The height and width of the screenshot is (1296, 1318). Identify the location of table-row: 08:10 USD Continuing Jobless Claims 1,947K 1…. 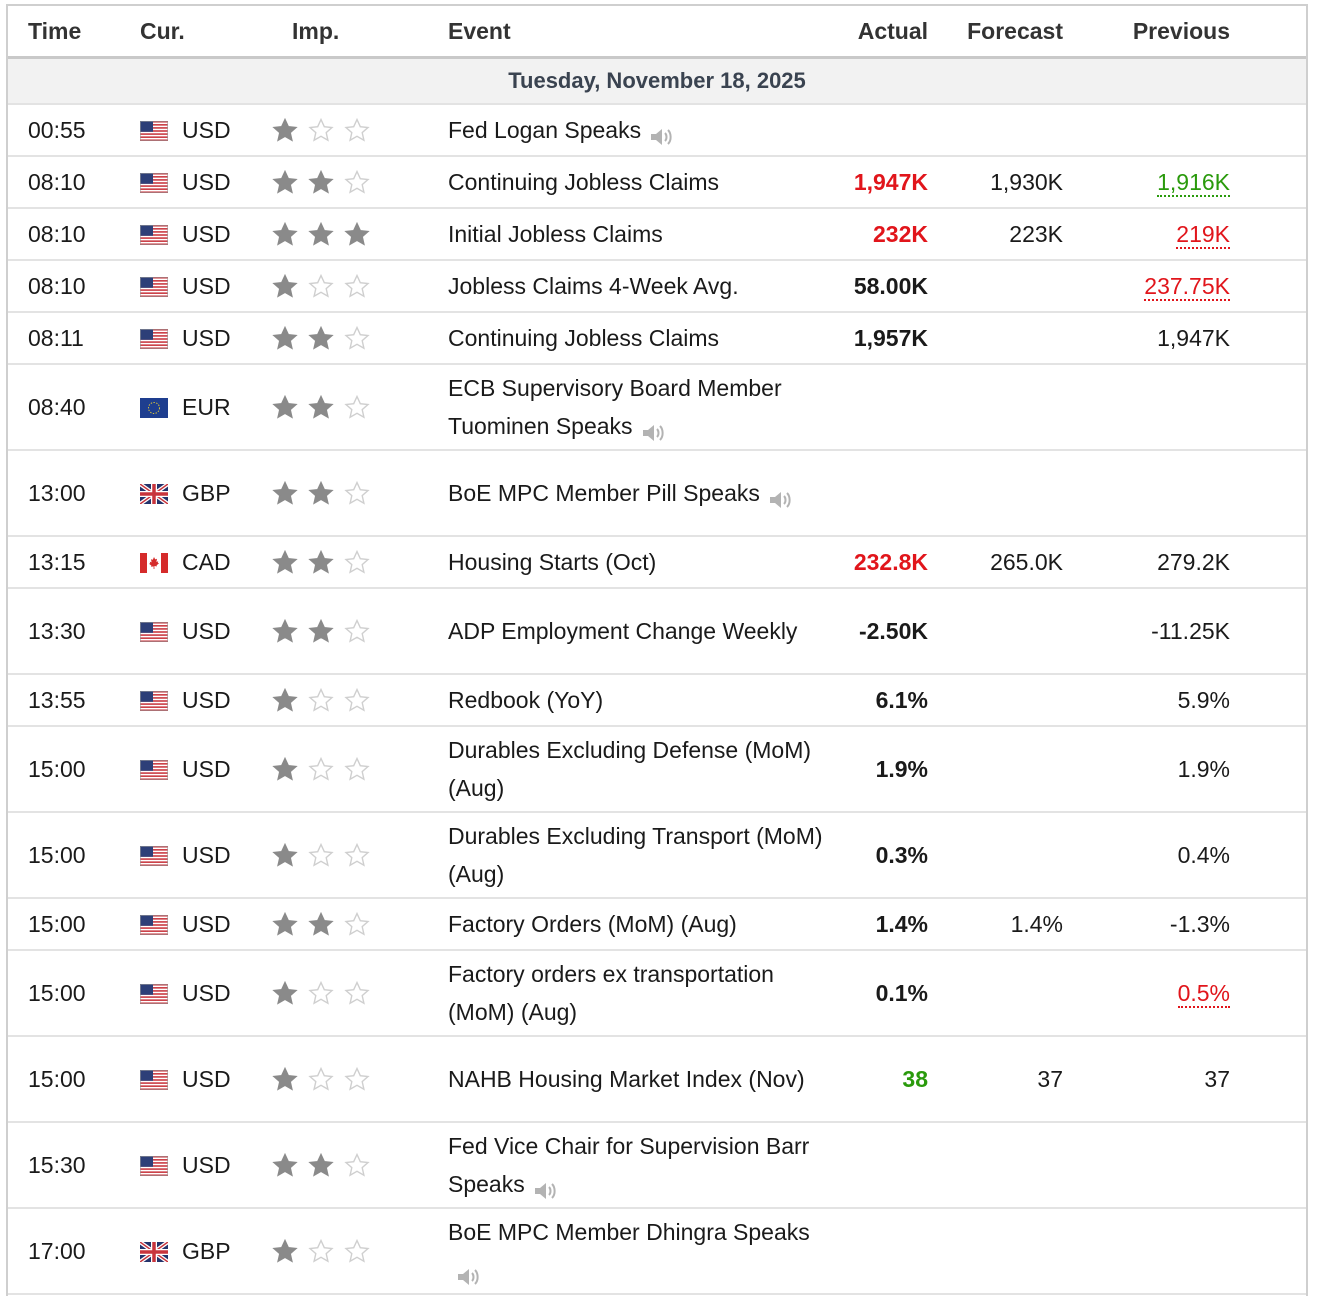
(657, 183).